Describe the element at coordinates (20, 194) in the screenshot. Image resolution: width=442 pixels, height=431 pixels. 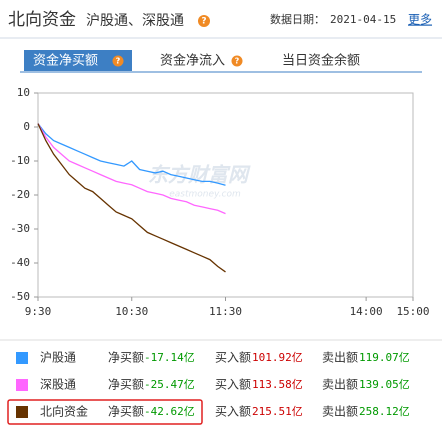
I see `y-tick-label: -20` at that location.